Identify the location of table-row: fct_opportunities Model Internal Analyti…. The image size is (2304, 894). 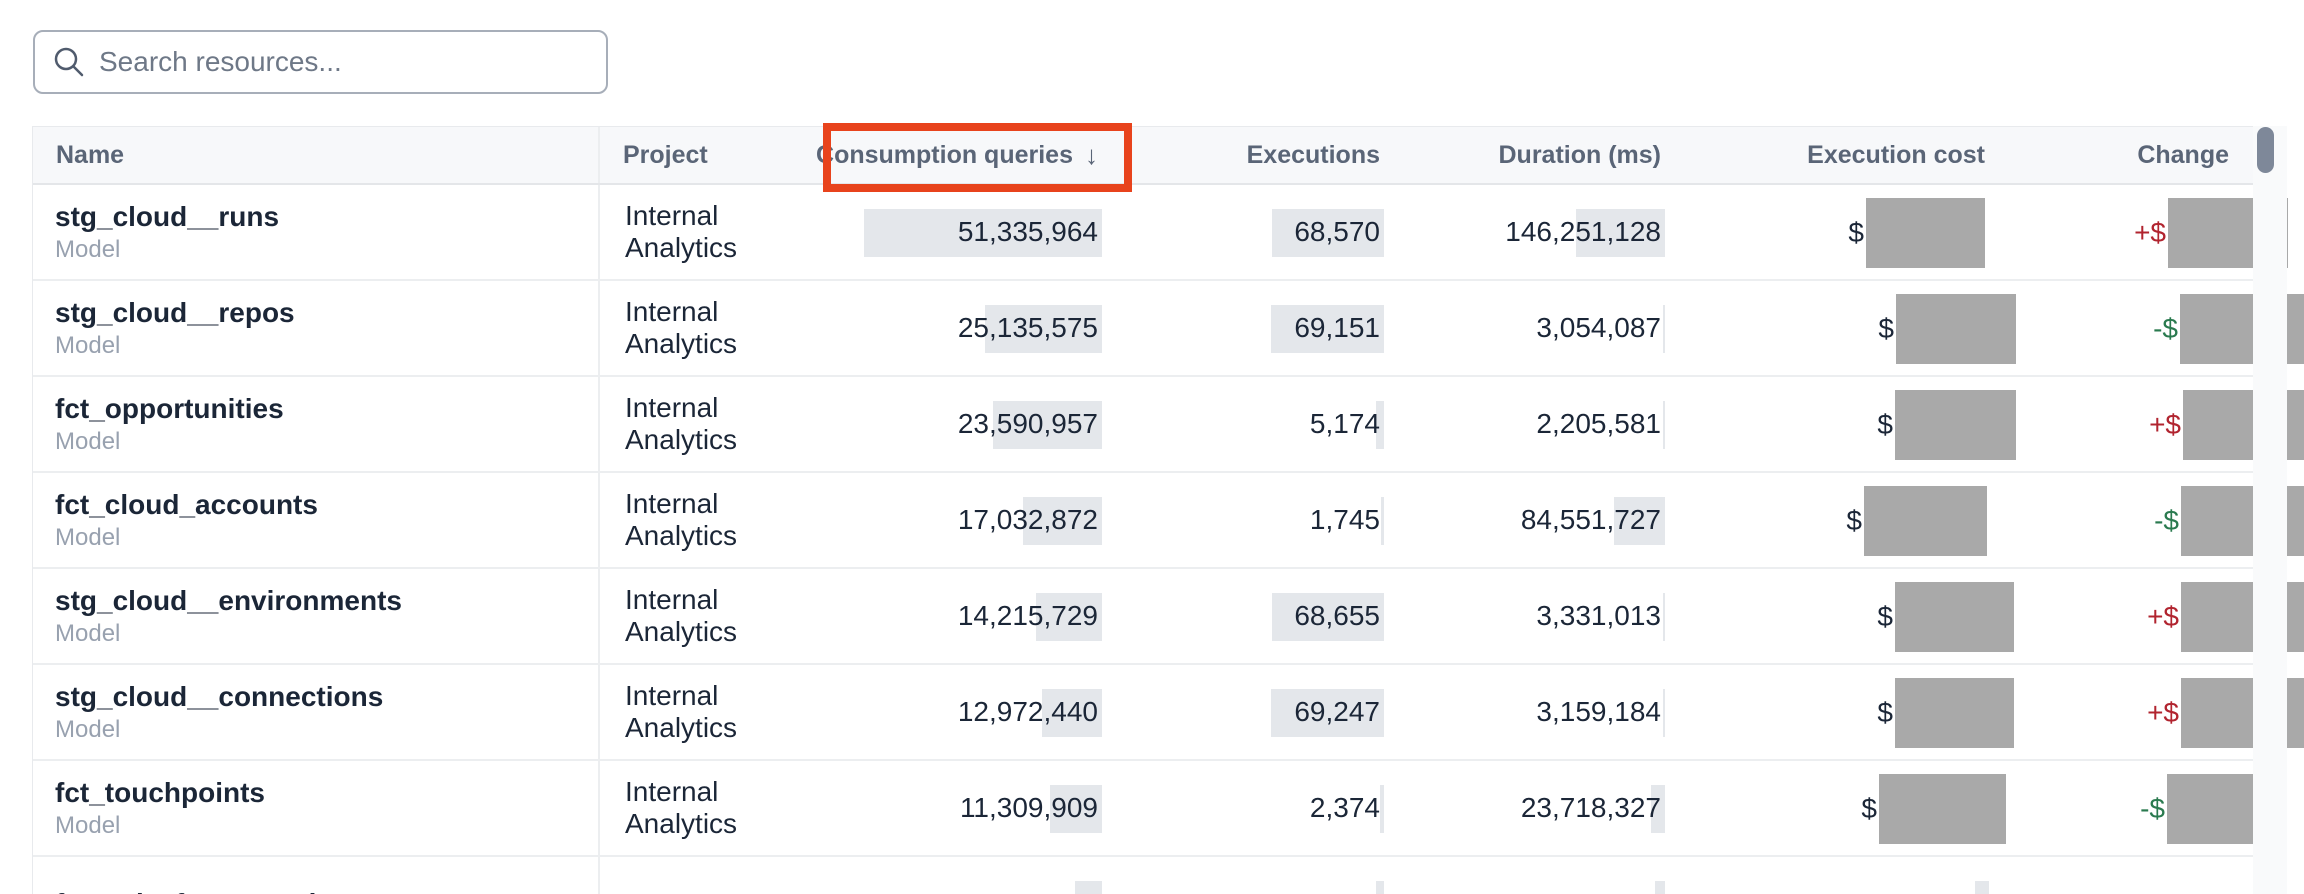
(1168, 425).